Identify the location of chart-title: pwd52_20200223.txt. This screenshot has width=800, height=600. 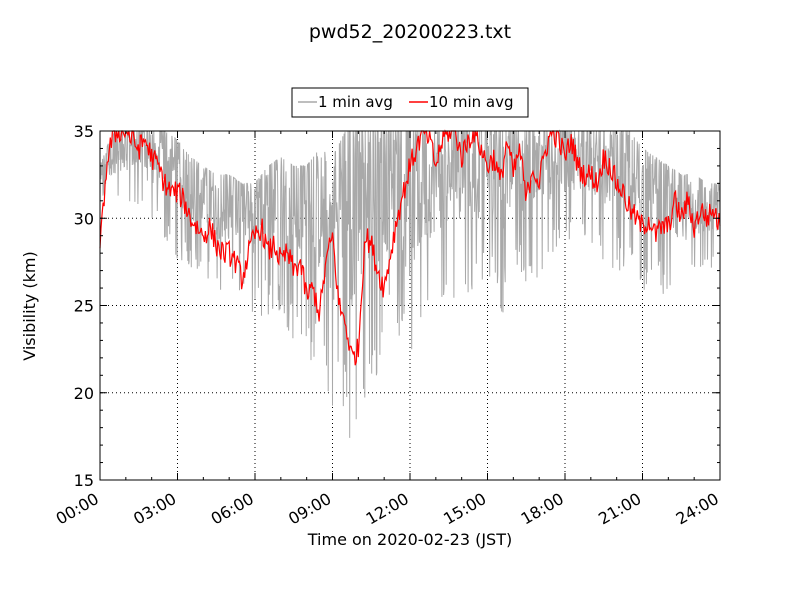
(410, 32).